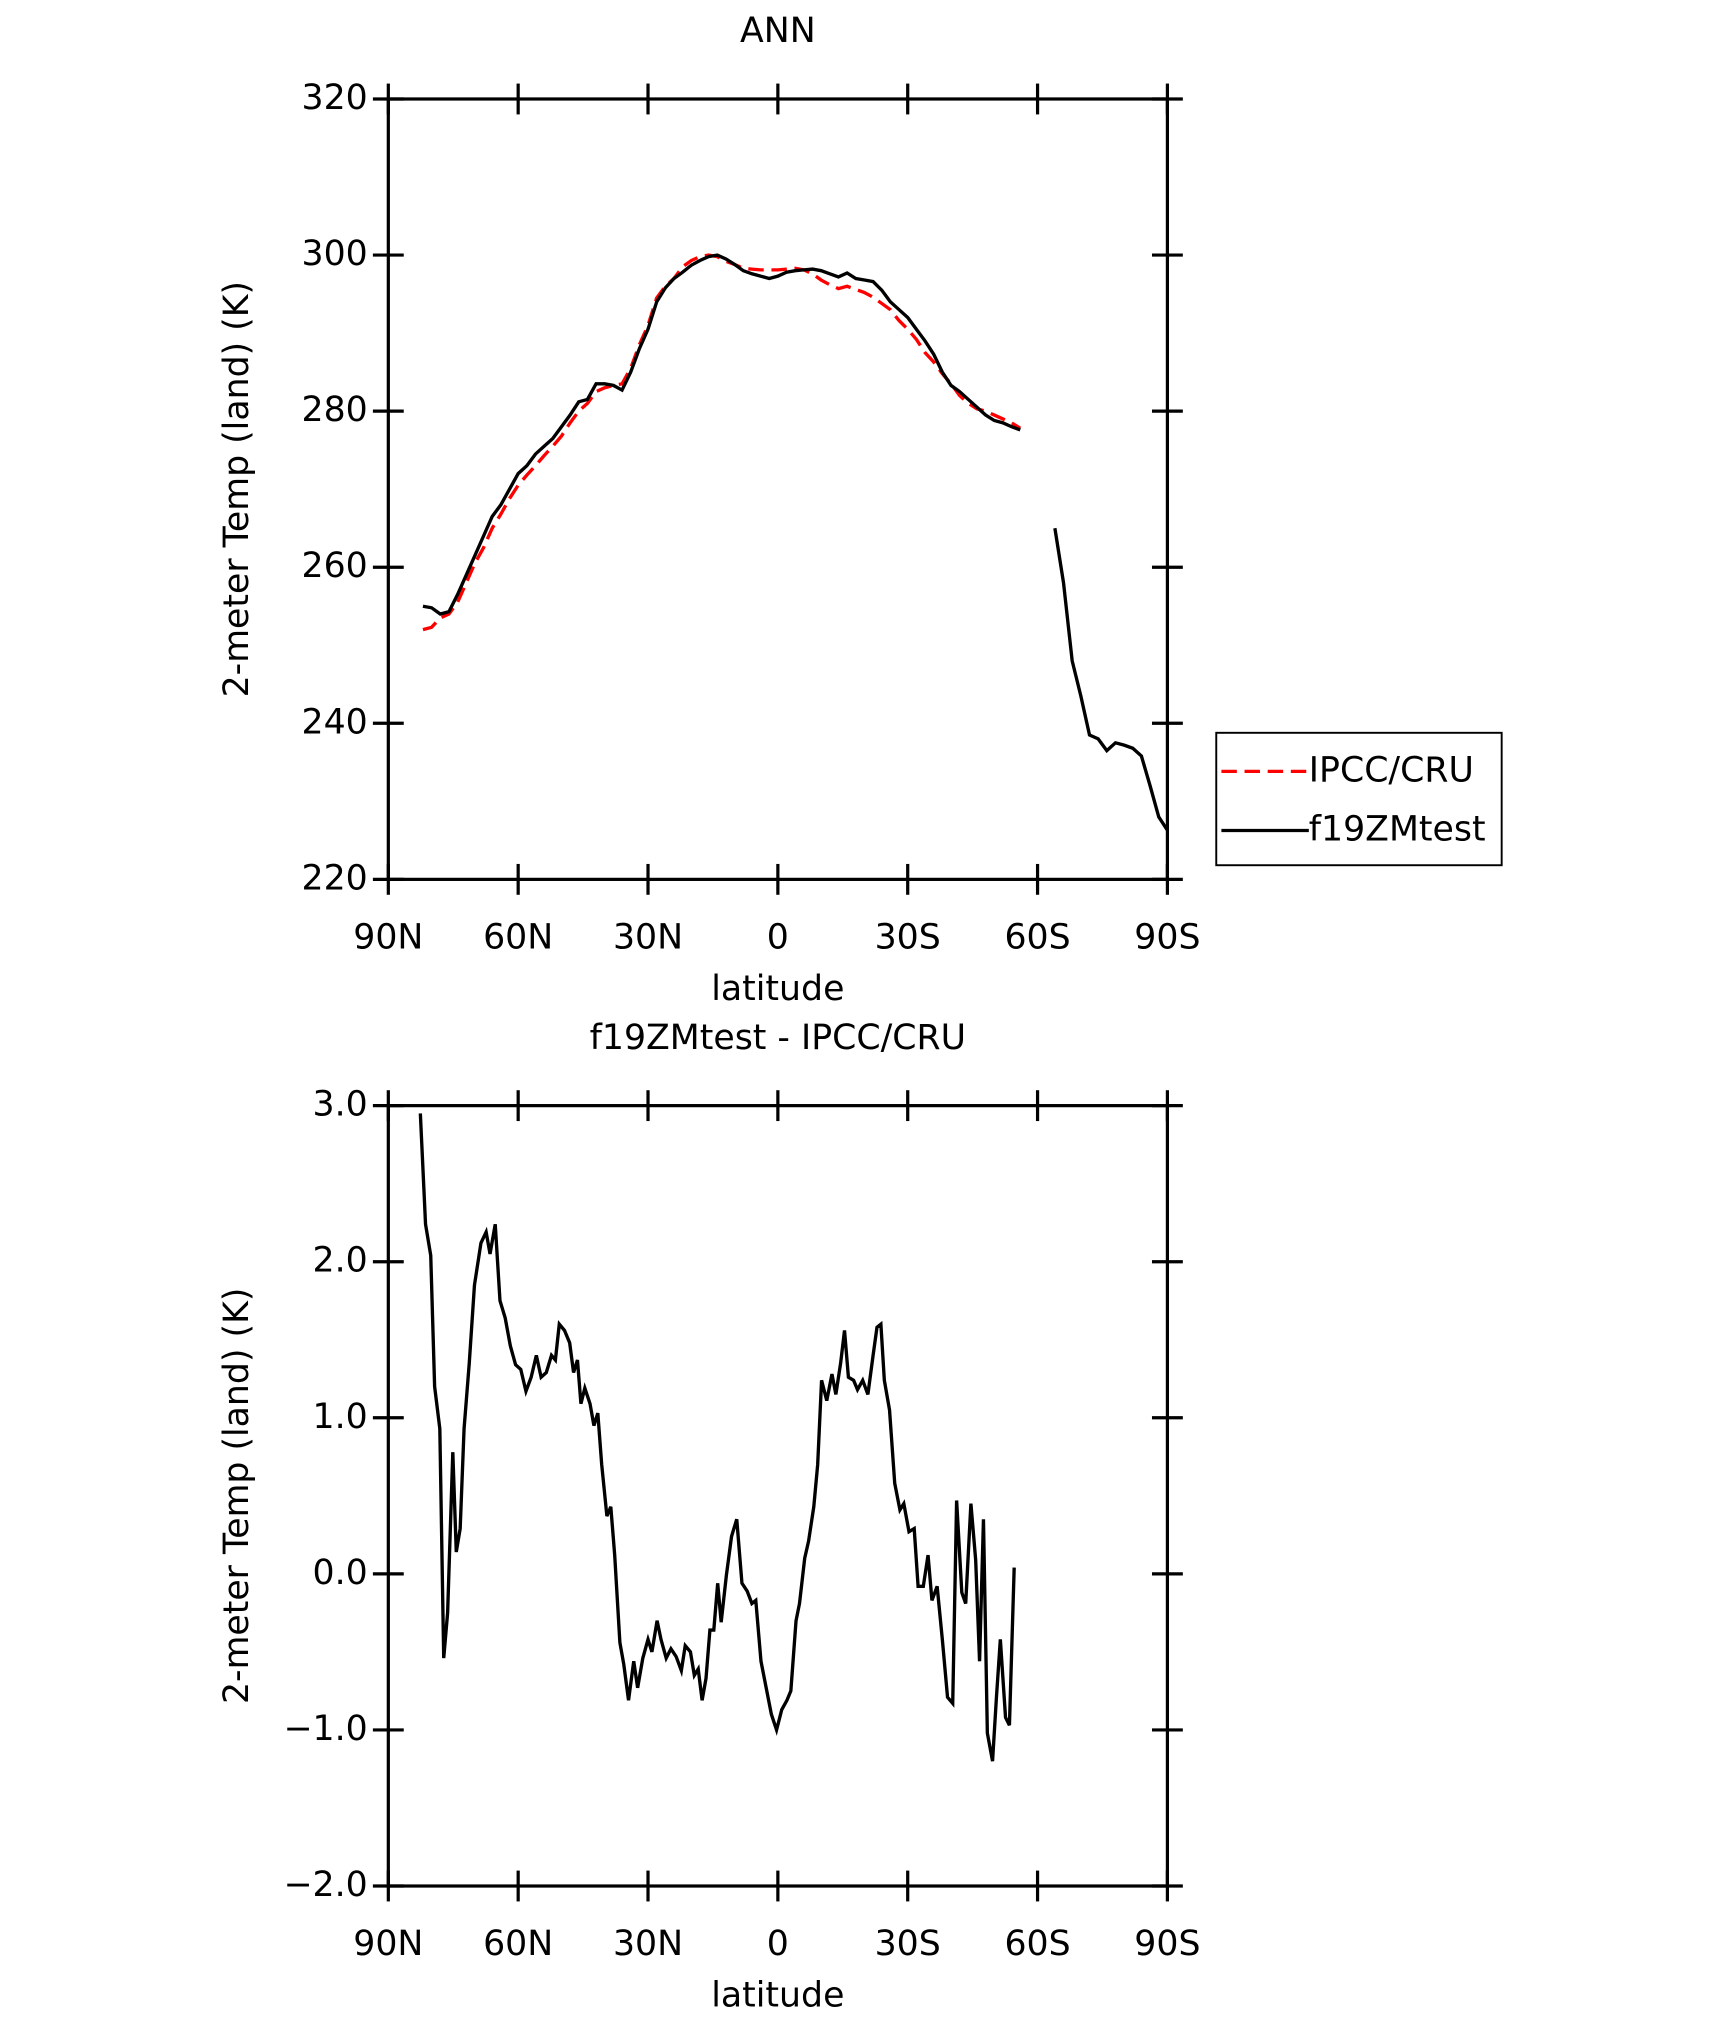 The width and height of the screenshot is (1710, 2021). What do you see at coordinates (778, 31) in the screenshot?
I see `chart-title: ANN` at bounding box center [778, 31].